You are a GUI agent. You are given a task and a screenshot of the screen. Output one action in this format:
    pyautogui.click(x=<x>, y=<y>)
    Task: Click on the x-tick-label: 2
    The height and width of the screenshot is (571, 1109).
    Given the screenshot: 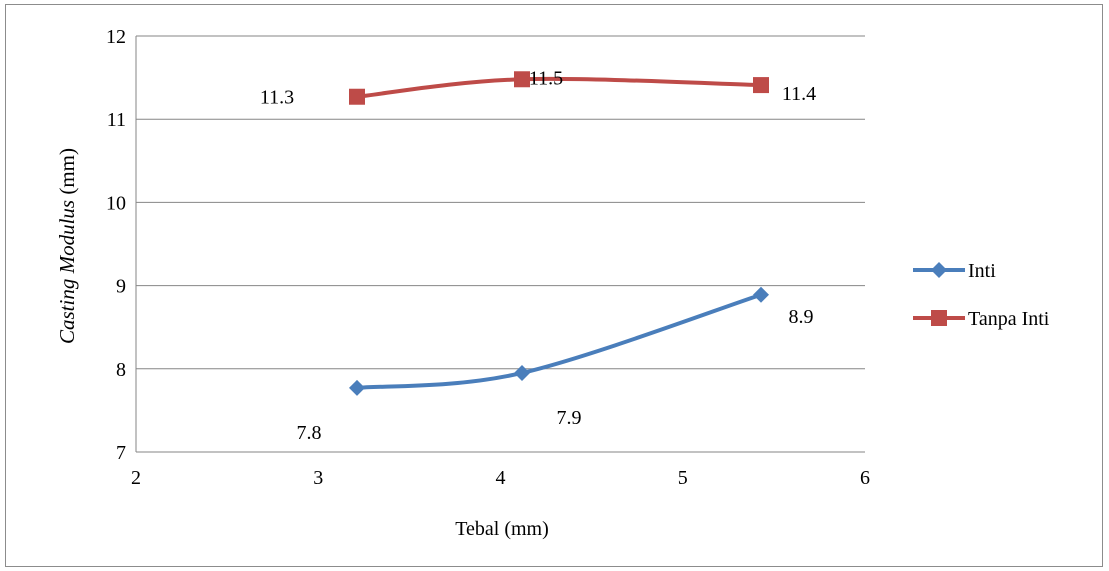 What is the action you would take?
    pyautogui.click(x=136, y=478)
    